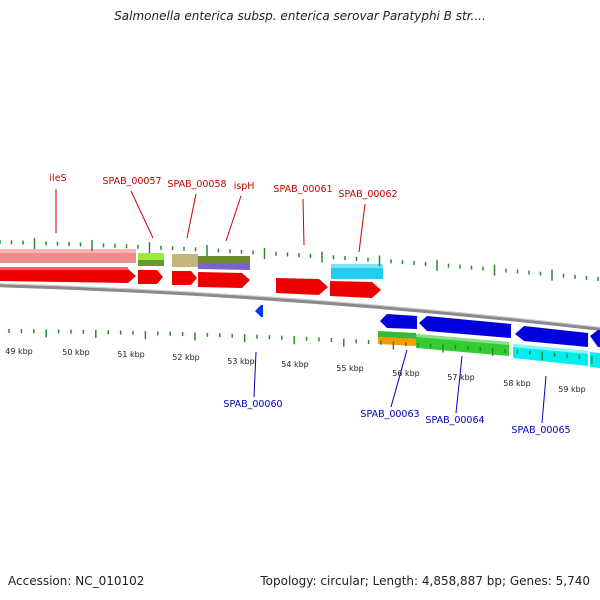 Image resolution: width=600 pixels, height=600 pixels. I want to click on cds-arrow-ispH, so click(224, 280).